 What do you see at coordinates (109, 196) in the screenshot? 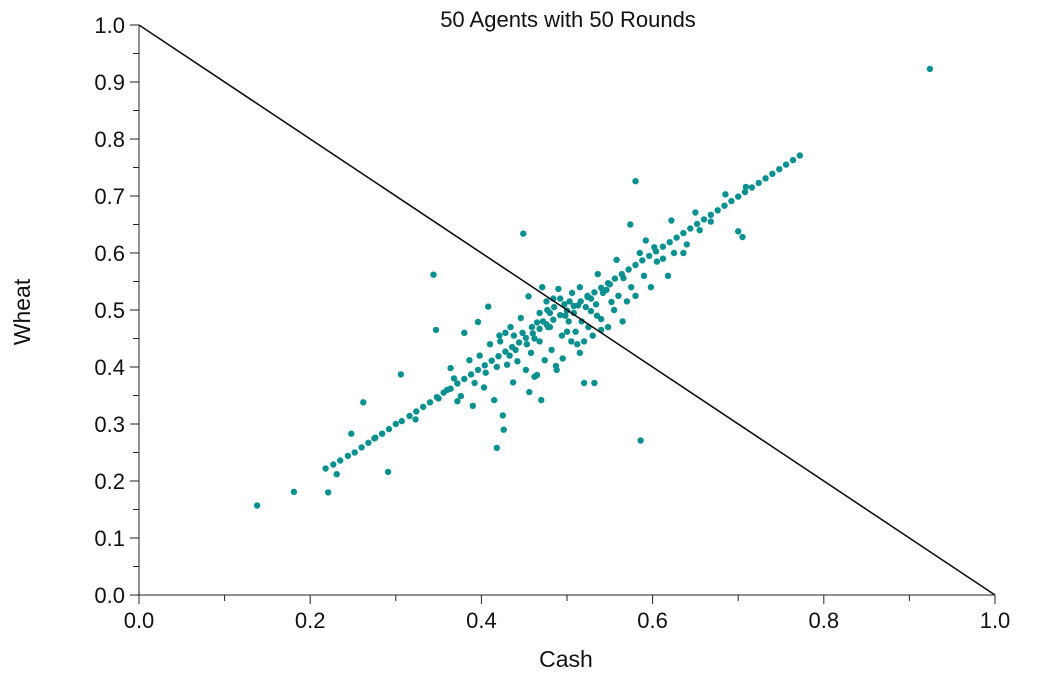
I see `y-tick-label: 0.7` at bounding box center [109, 196].